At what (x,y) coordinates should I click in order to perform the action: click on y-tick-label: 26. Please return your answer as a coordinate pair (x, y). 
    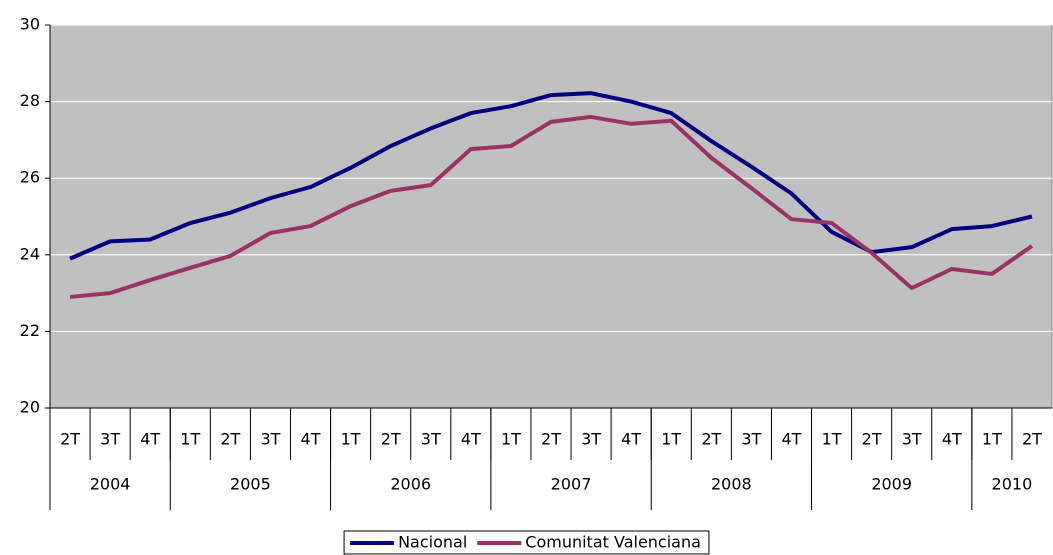
    Looking at the image, I should click on (30, 177).